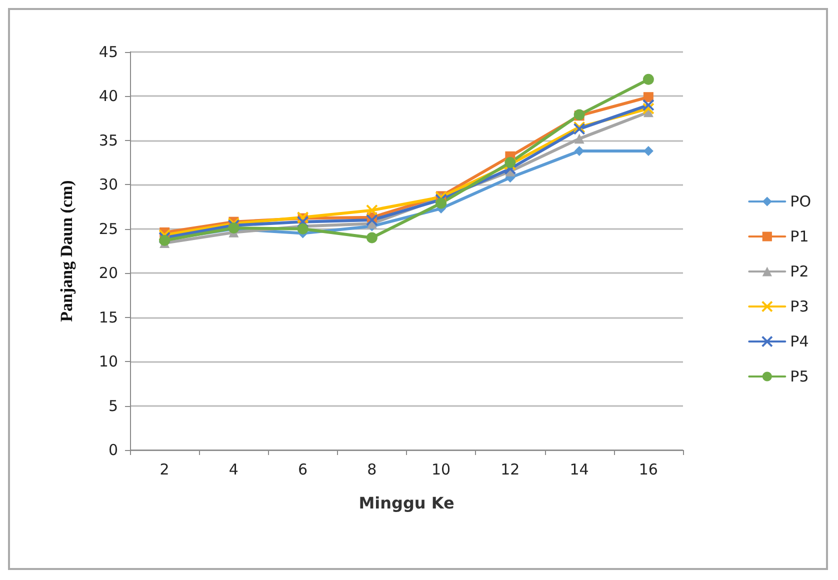 The width and height of the screenshot is (838, 580). I want to click on legend-label: P1, so click(799, 237).